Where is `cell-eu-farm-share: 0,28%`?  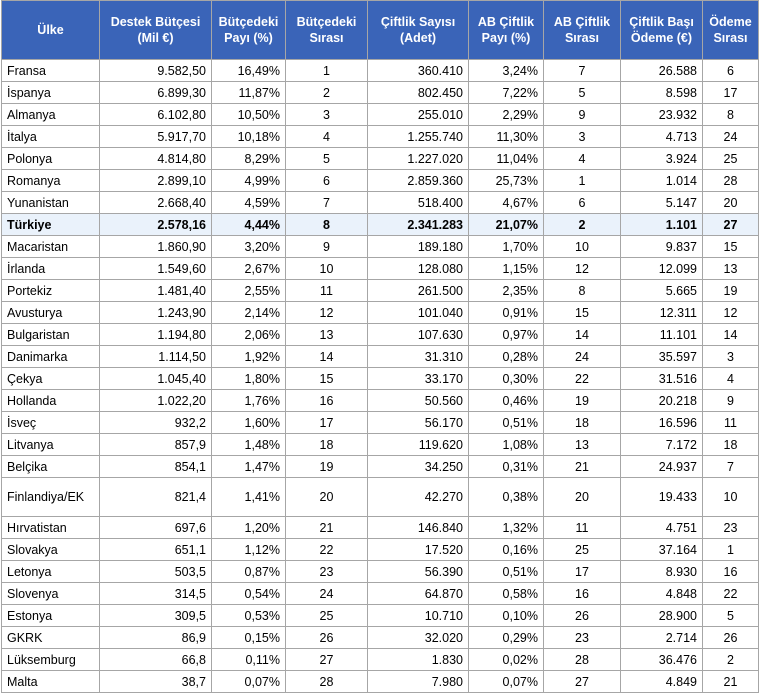 cell-eu-farm-share: 0,28% is located at coordinates (506, 356).